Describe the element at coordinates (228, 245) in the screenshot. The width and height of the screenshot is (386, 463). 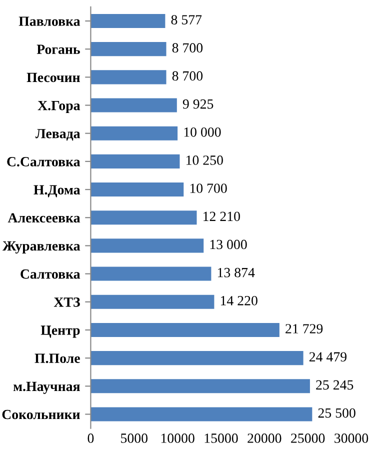
I see `data-label: 13 000` at that location.